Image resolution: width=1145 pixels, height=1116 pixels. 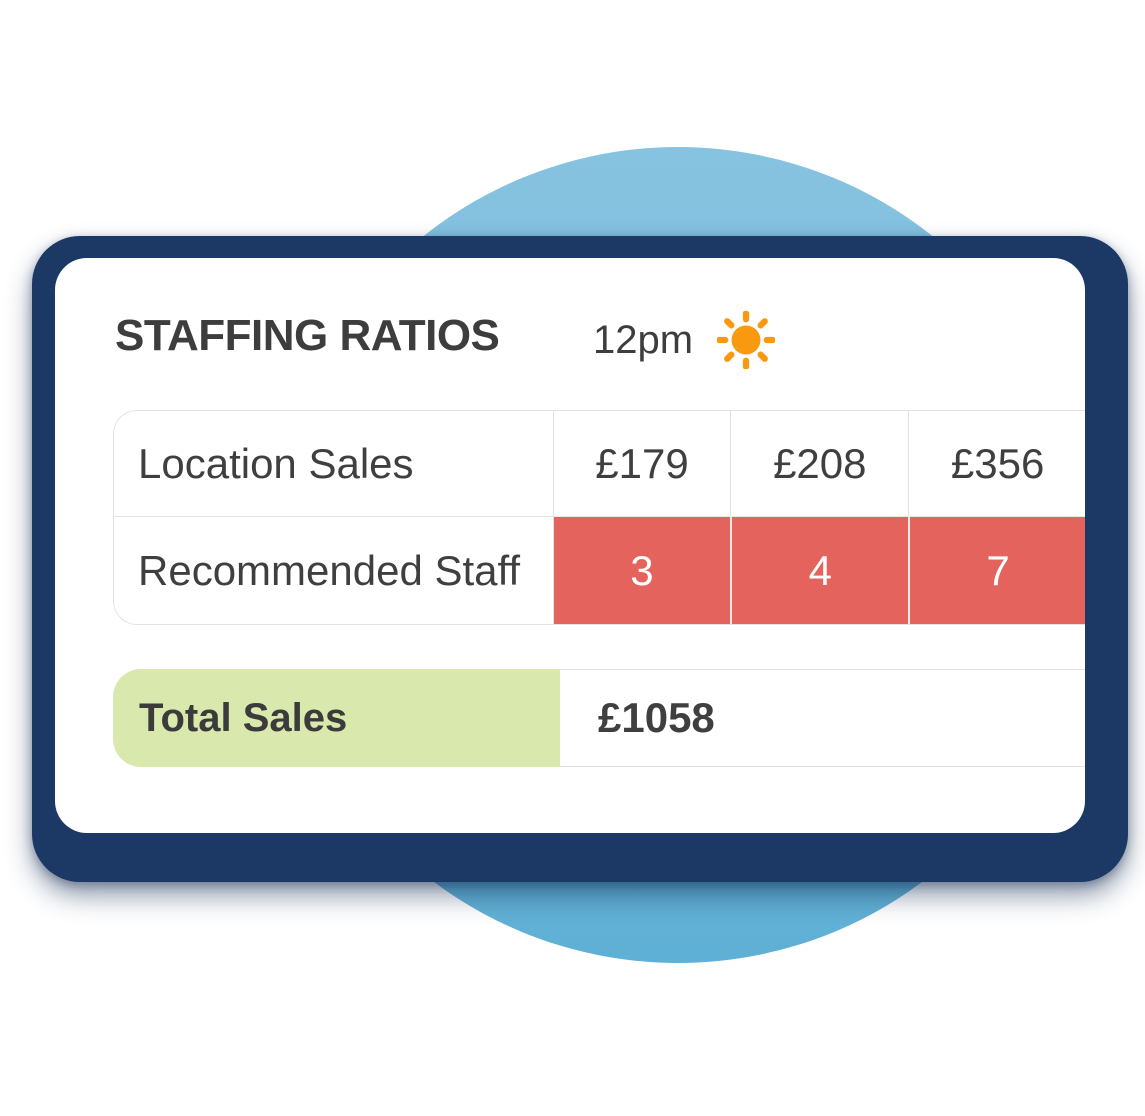 What do you see at coordinates (641, 463) in the screenshot?
I see `location-sales-cell: £179` at bounding box center [641, 463].